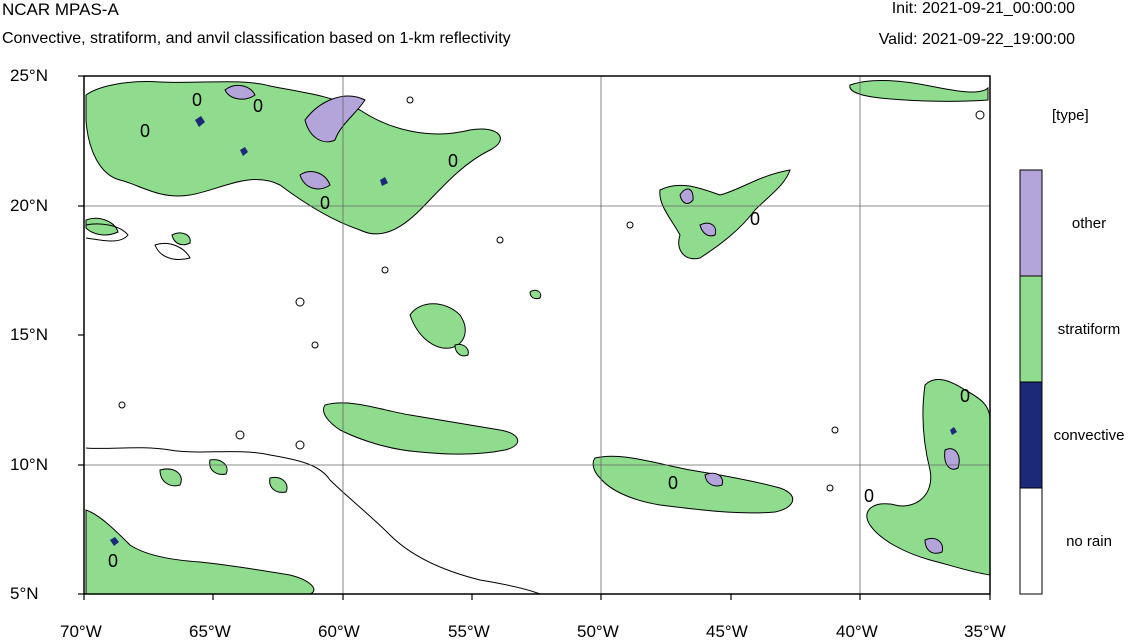 This screenshot has width=1128, height=642. Describe the element at coordinates (29, 464) in the screenshot. I see `lat-label-10n: 10°N` at that location.